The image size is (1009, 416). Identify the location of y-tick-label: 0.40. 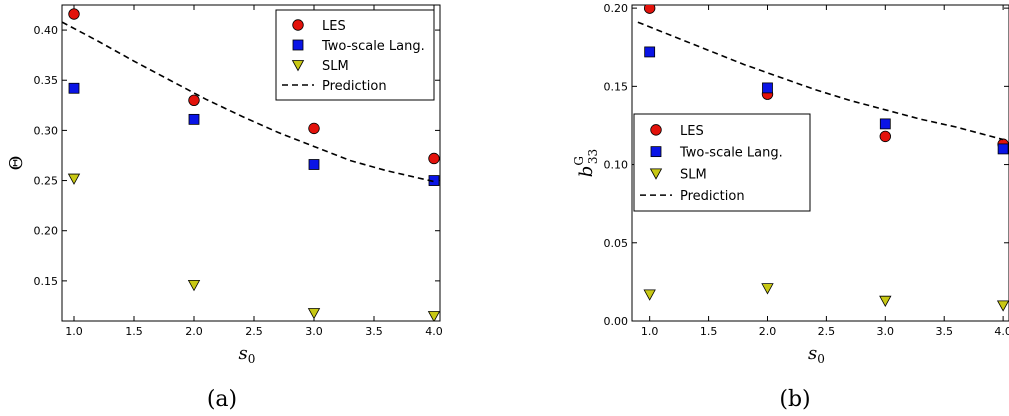
(46, 30).